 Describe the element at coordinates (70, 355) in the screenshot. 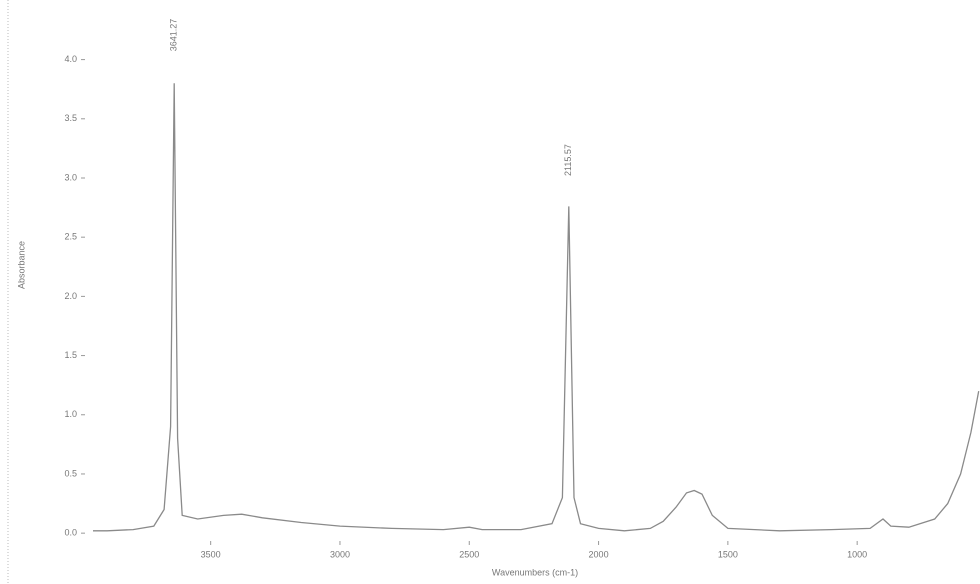

I see `y-tick-label: 1.5` at that location.